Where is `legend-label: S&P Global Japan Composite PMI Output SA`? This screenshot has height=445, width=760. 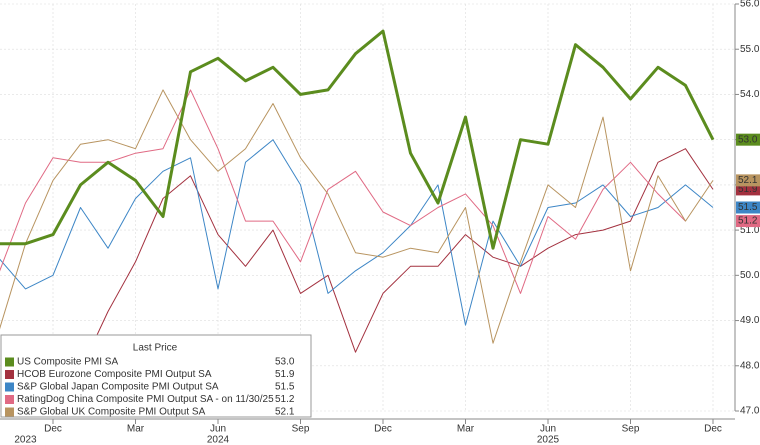
legend-label: S&P Global Japan Composite PMI Output SA is located at coordinates (118, 387).